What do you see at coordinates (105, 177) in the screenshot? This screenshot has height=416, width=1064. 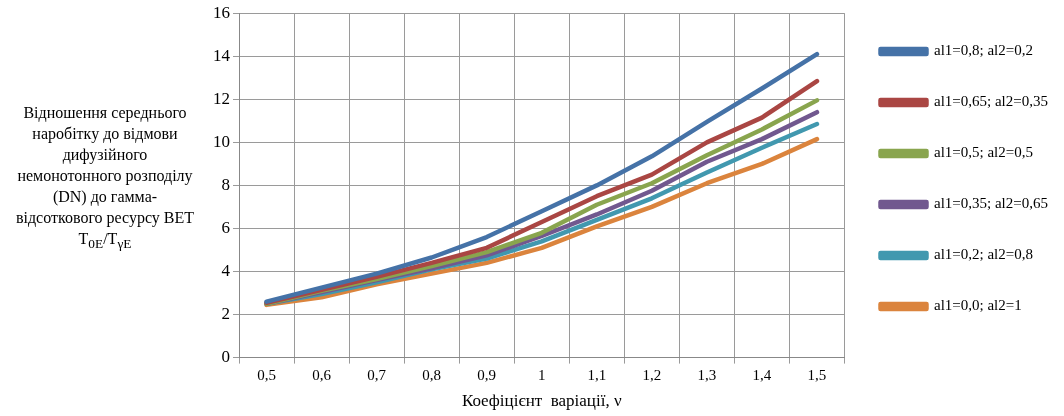 I see `text: Відношення середнього наробітку до відмови дифузійного немонотонного розподілу (DN) до гамма-відсоткового ресурсу ВЕТ T$_{0E}$/T$_{γE}$` at bounding box center [105, 177].